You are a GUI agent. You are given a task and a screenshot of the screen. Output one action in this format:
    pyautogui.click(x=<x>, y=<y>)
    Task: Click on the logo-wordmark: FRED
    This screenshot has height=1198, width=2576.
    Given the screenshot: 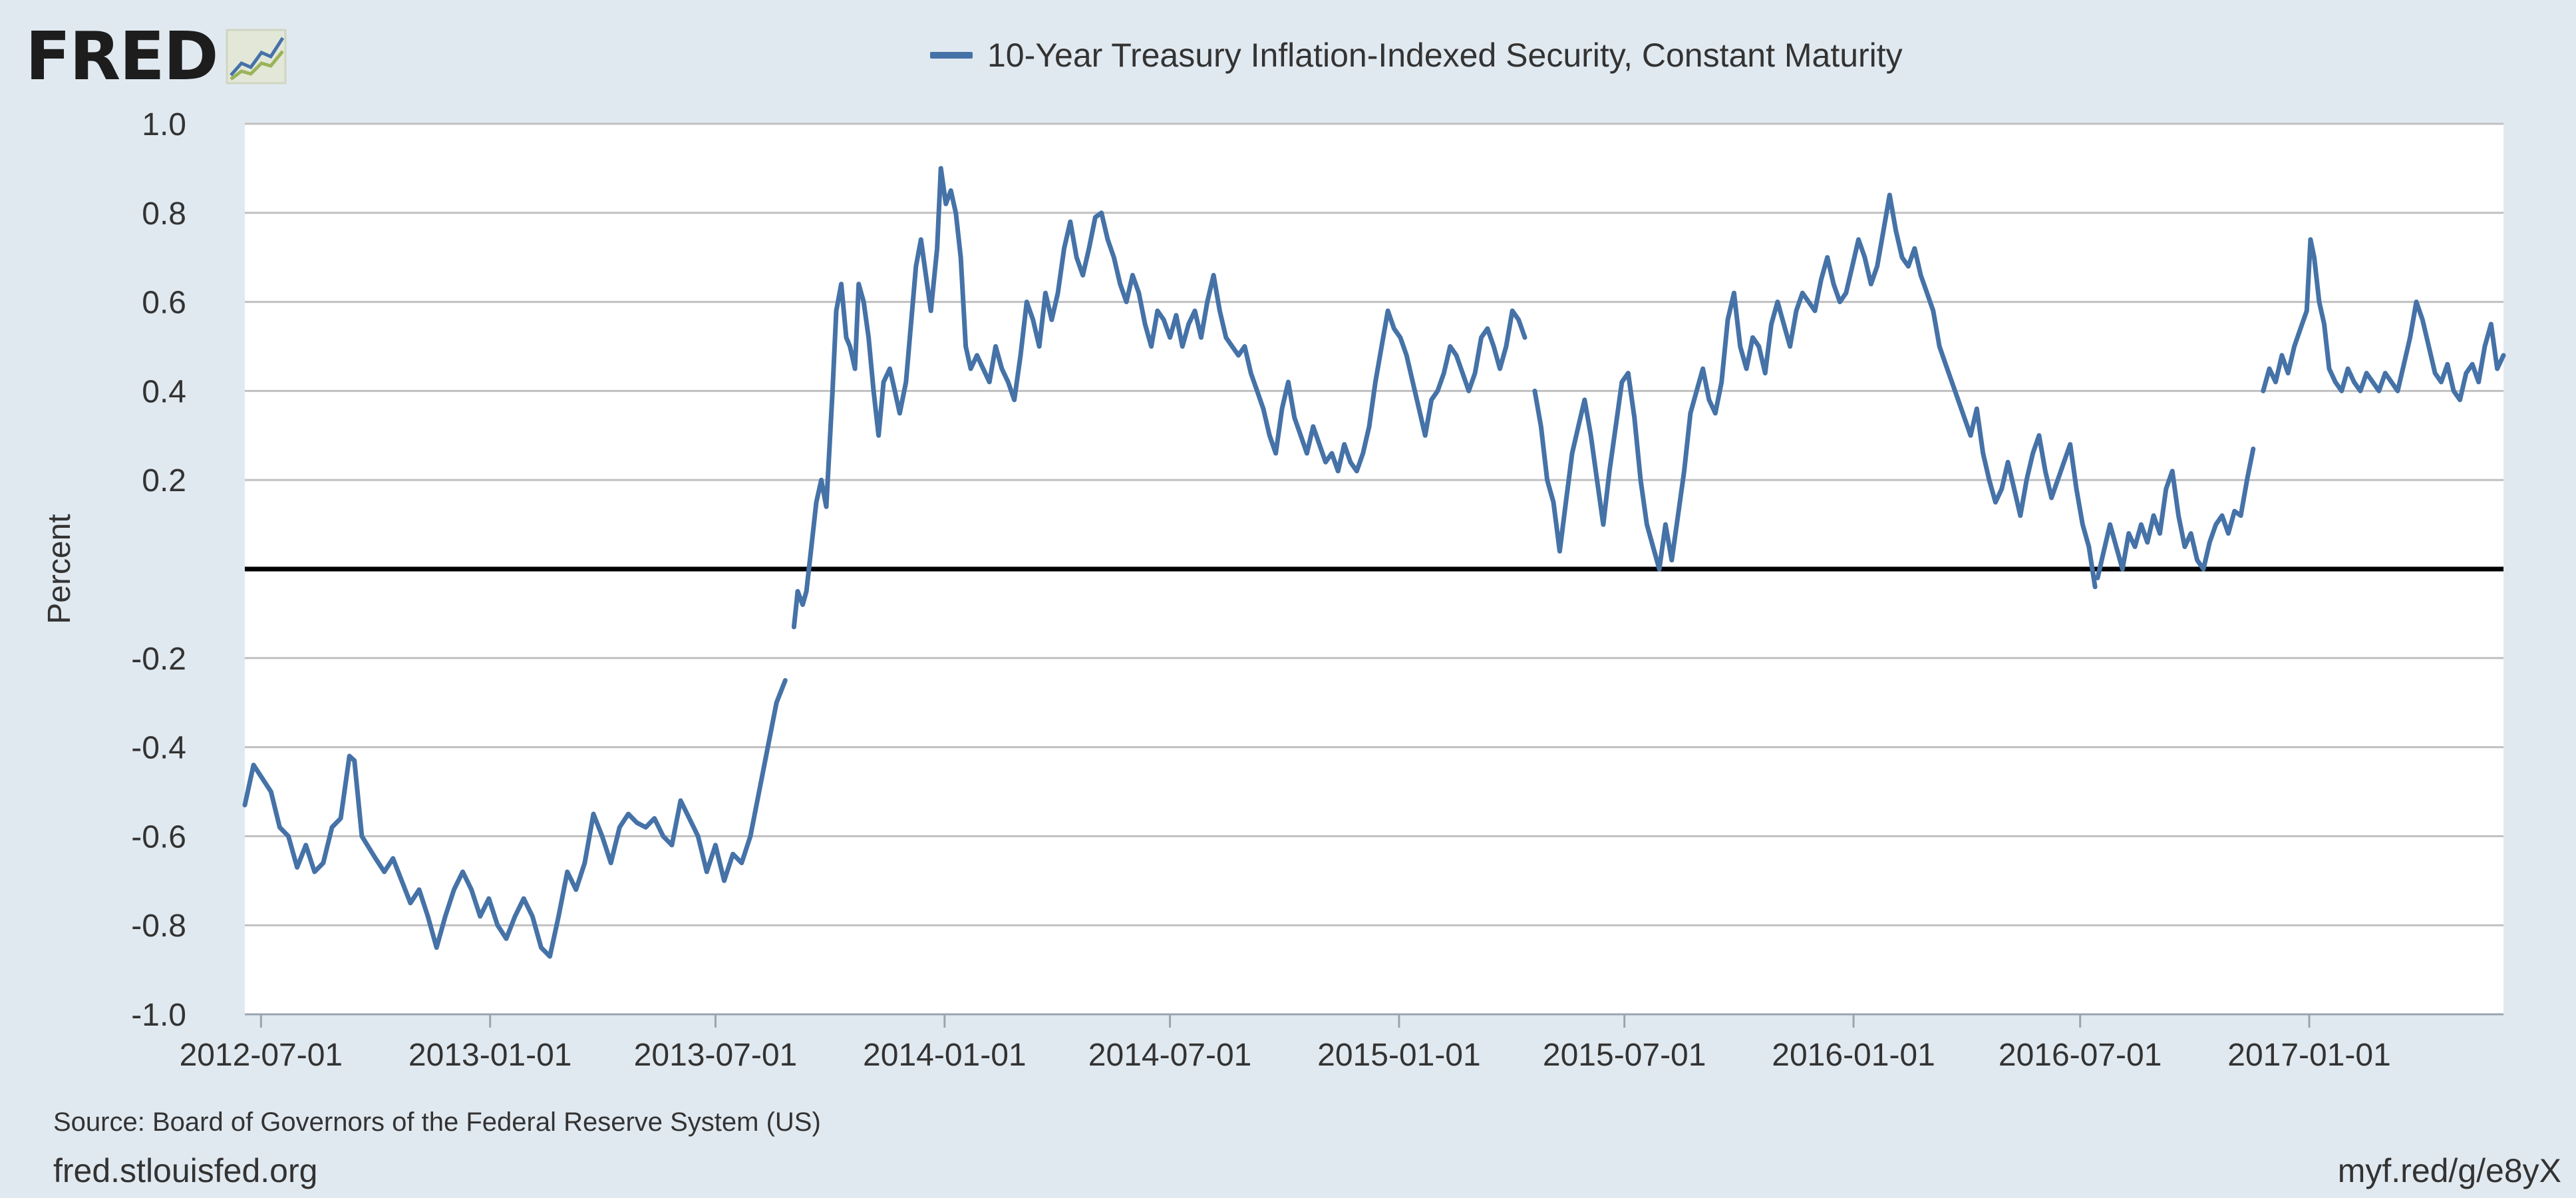 What is the action you would take?
    pyautogui.click(x=122, y=56)
    